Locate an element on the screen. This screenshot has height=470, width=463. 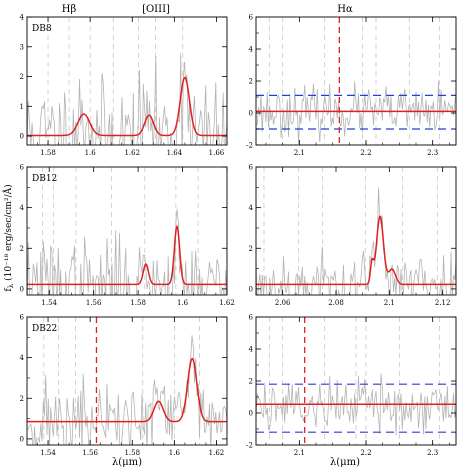
x-axis-label-right: λ(μm) is located at coordinates (345, 462).